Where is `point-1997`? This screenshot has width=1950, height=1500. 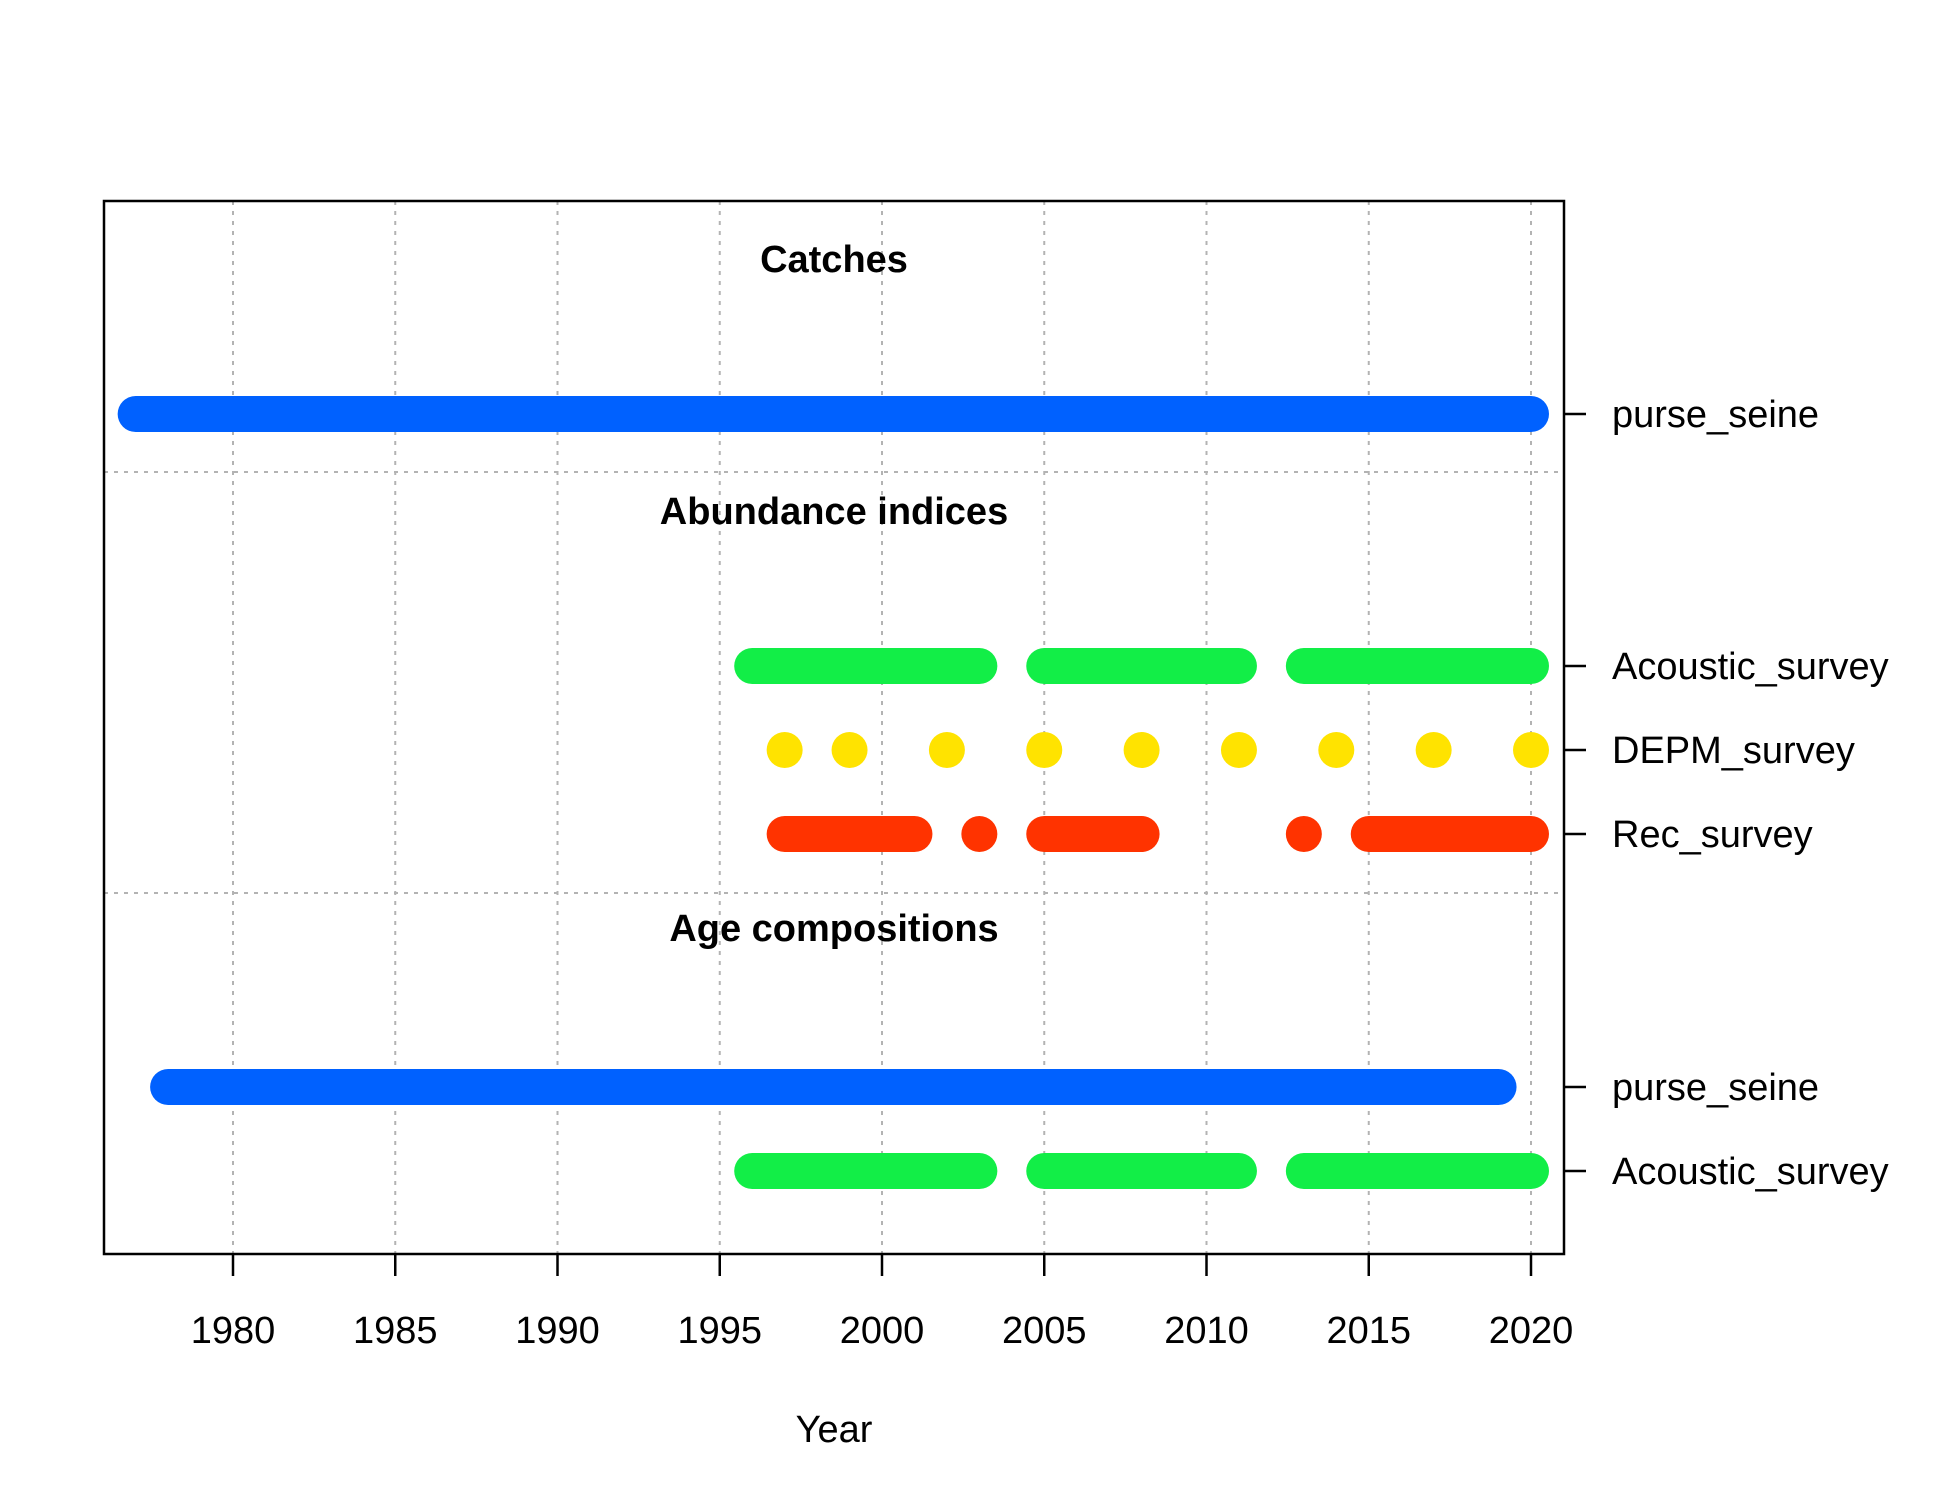
point-1997 is located at coordinates (784, 750).